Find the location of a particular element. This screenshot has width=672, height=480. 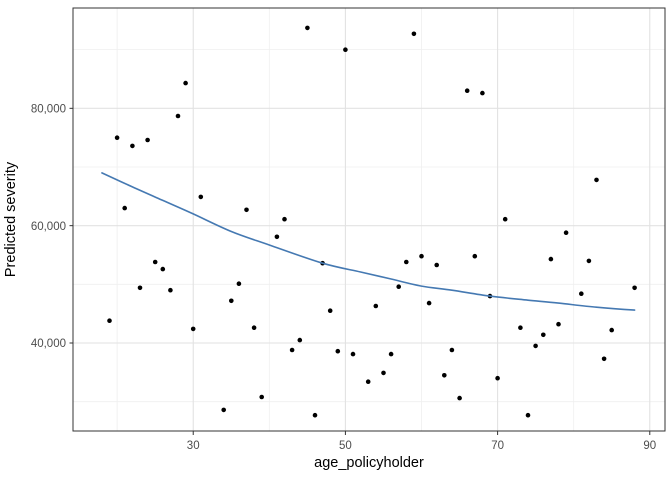

y-tick-label: 80,000 is located at coordinates (48, 110).